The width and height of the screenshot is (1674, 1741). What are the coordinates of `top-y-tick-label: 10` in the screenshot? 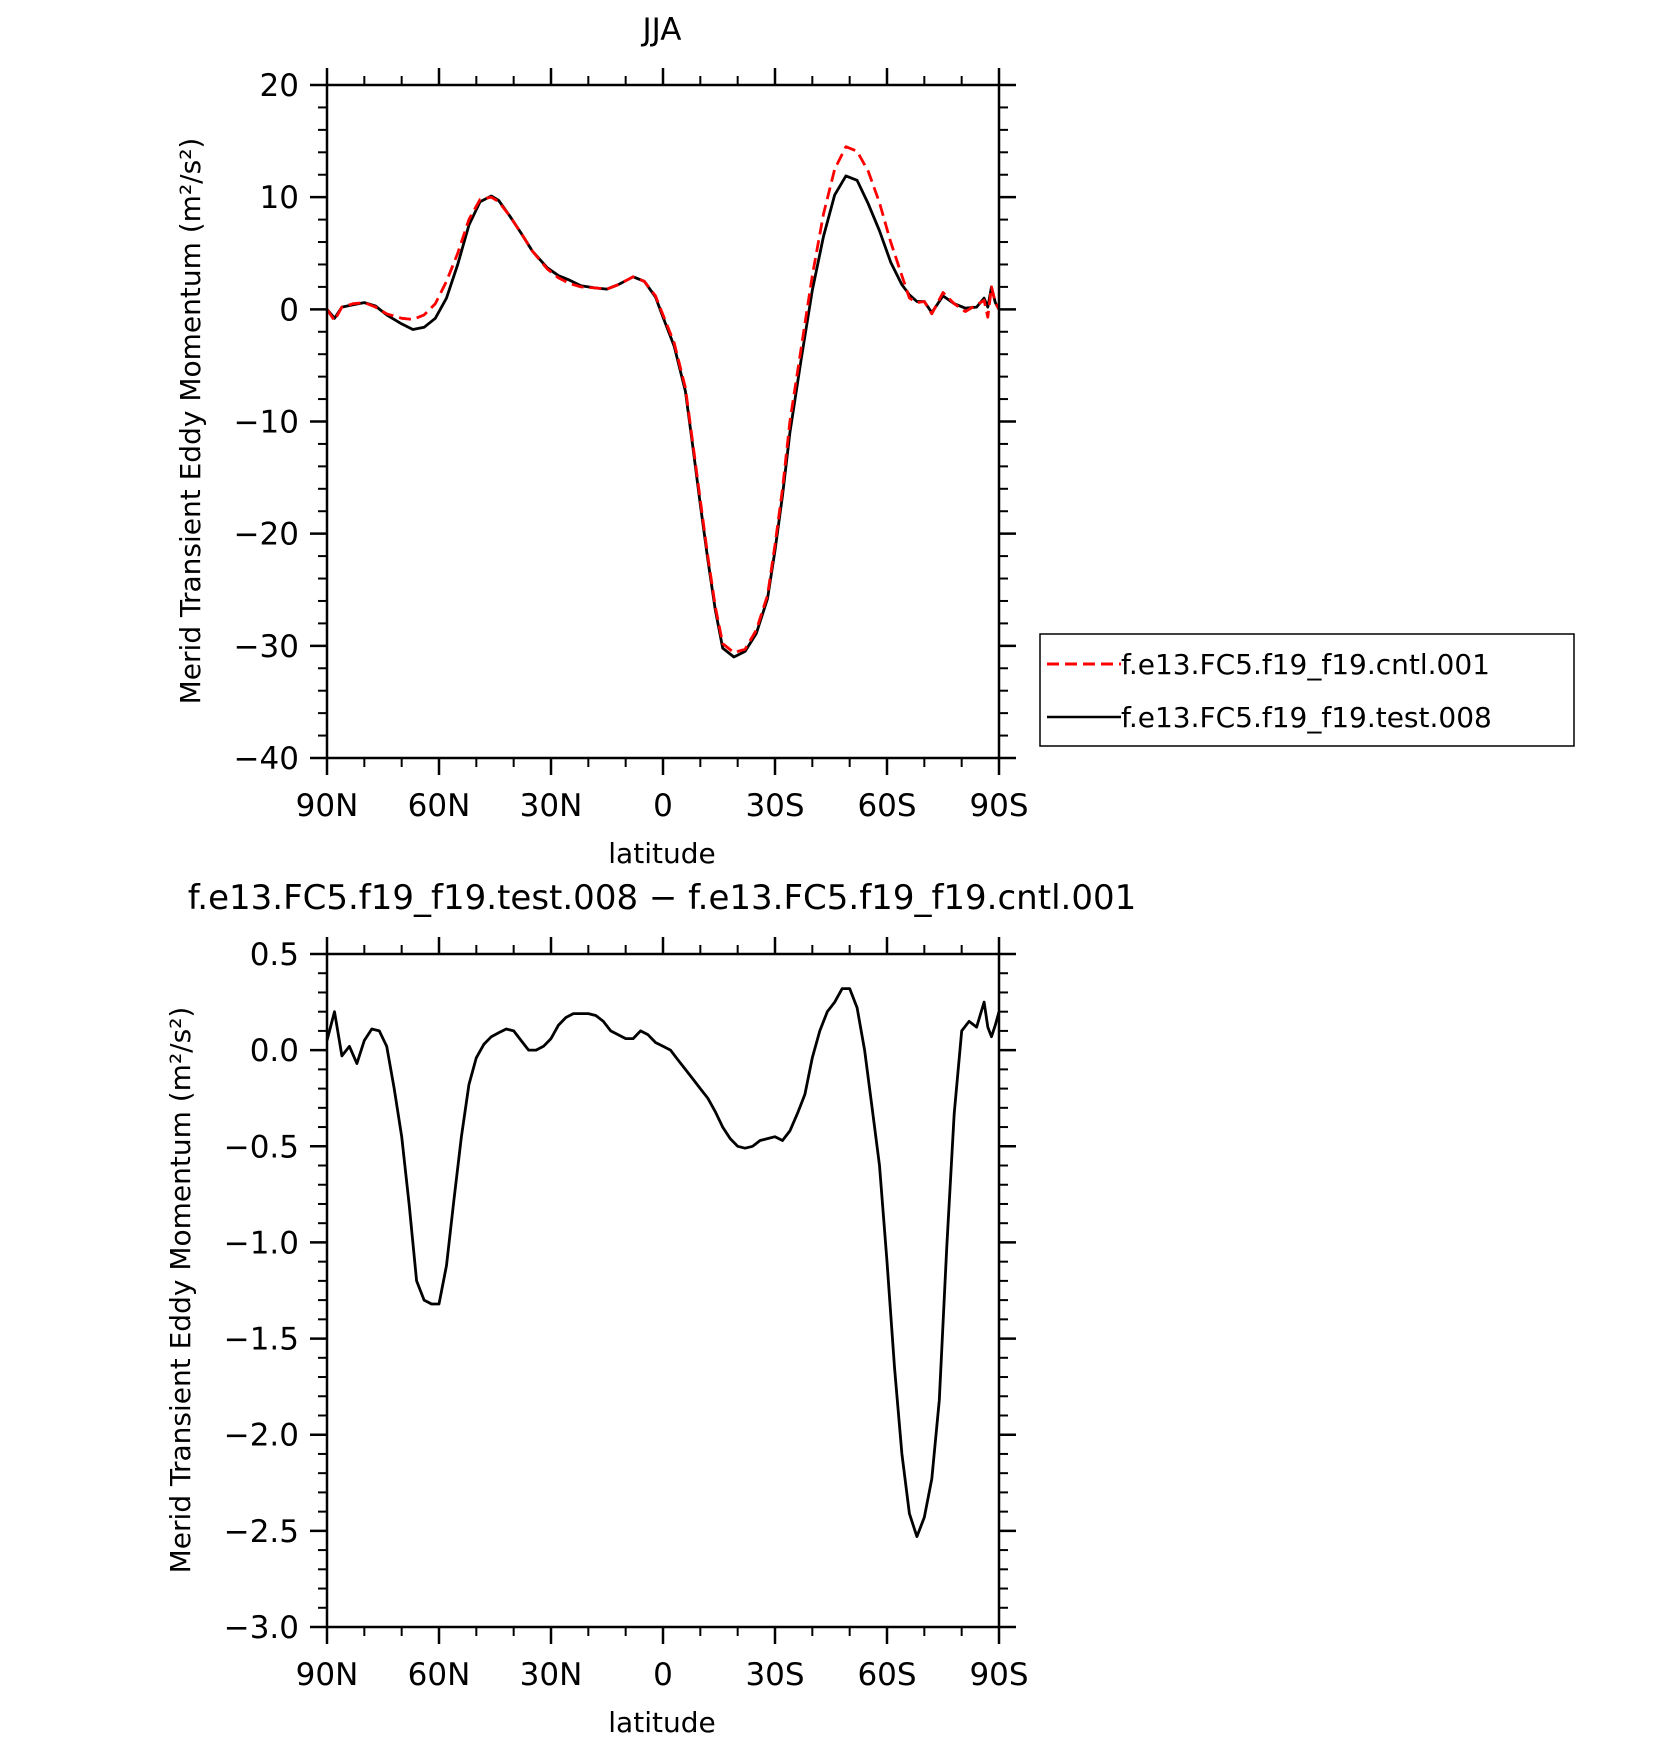 It's located at (279, 198).